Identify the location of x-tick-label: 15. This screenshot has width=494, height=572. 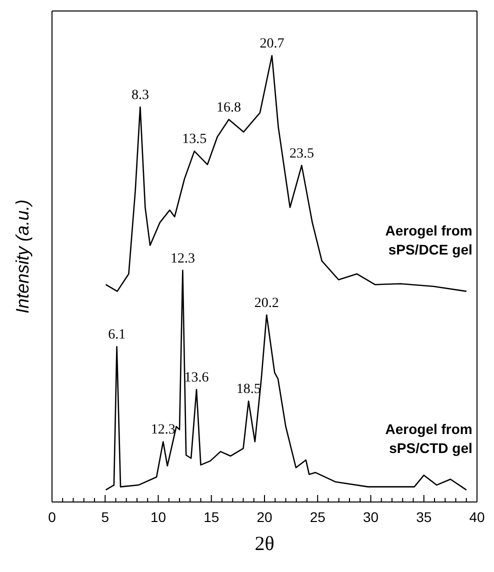
(212, 517).